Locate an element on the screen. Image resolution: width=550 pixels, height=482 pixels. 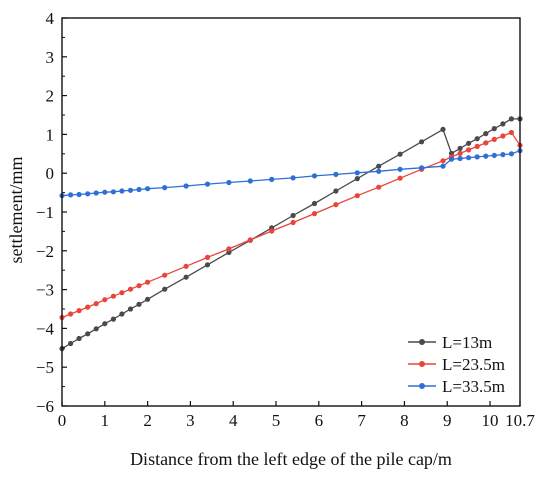
x-tick-label: 1 is located at coordinates (105, 420).